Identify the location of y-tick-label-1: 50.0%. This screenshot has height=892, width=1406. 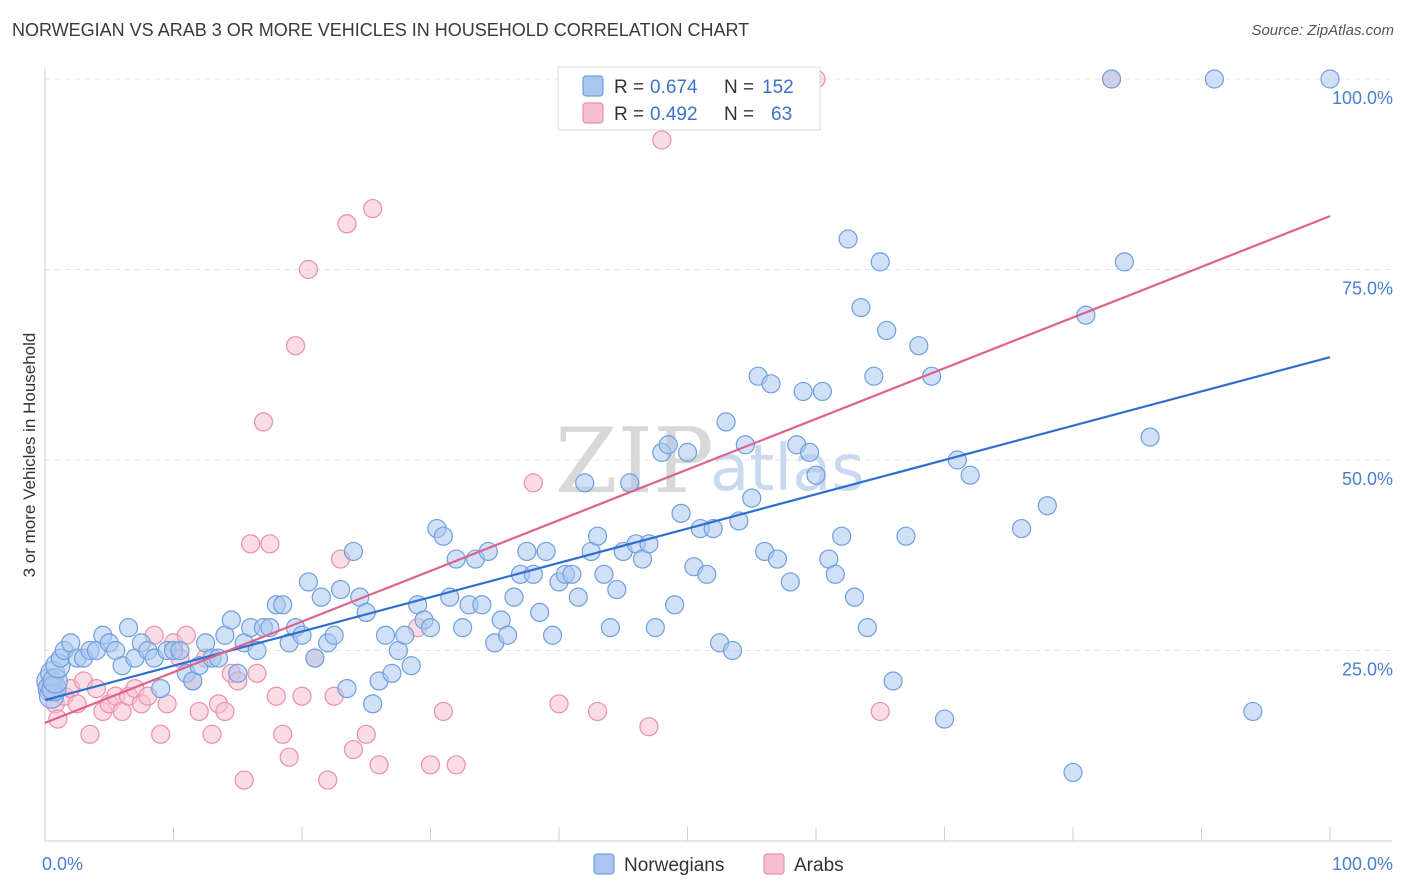
(1367, 479).